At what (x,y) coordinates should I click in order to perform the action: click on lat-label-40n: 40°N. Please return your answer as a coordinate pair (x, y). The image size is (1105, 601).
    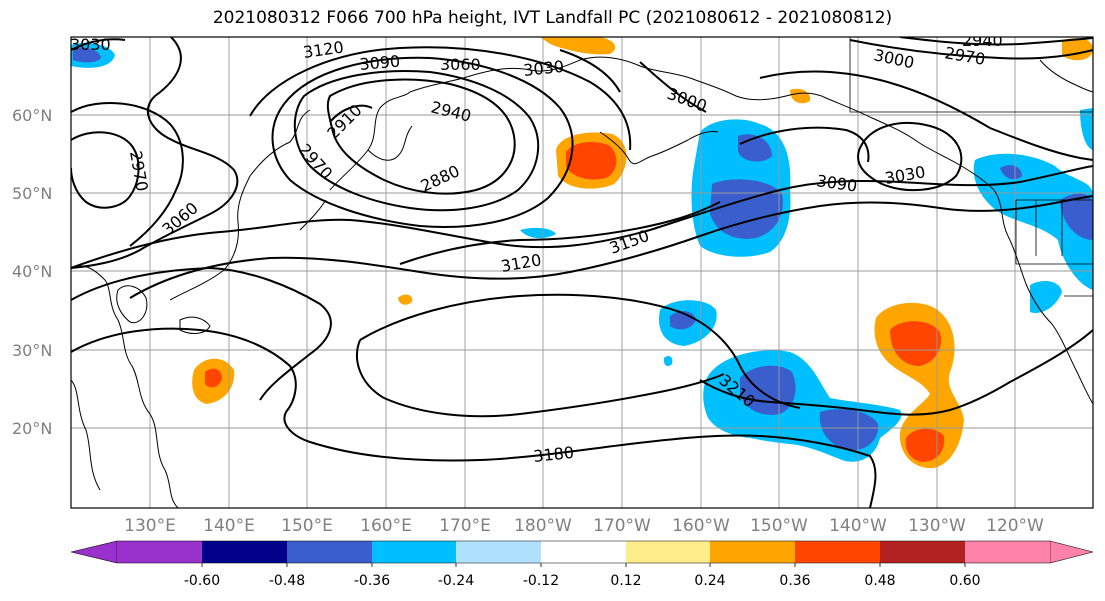
    Looking at the image, I should click on (32, 271).